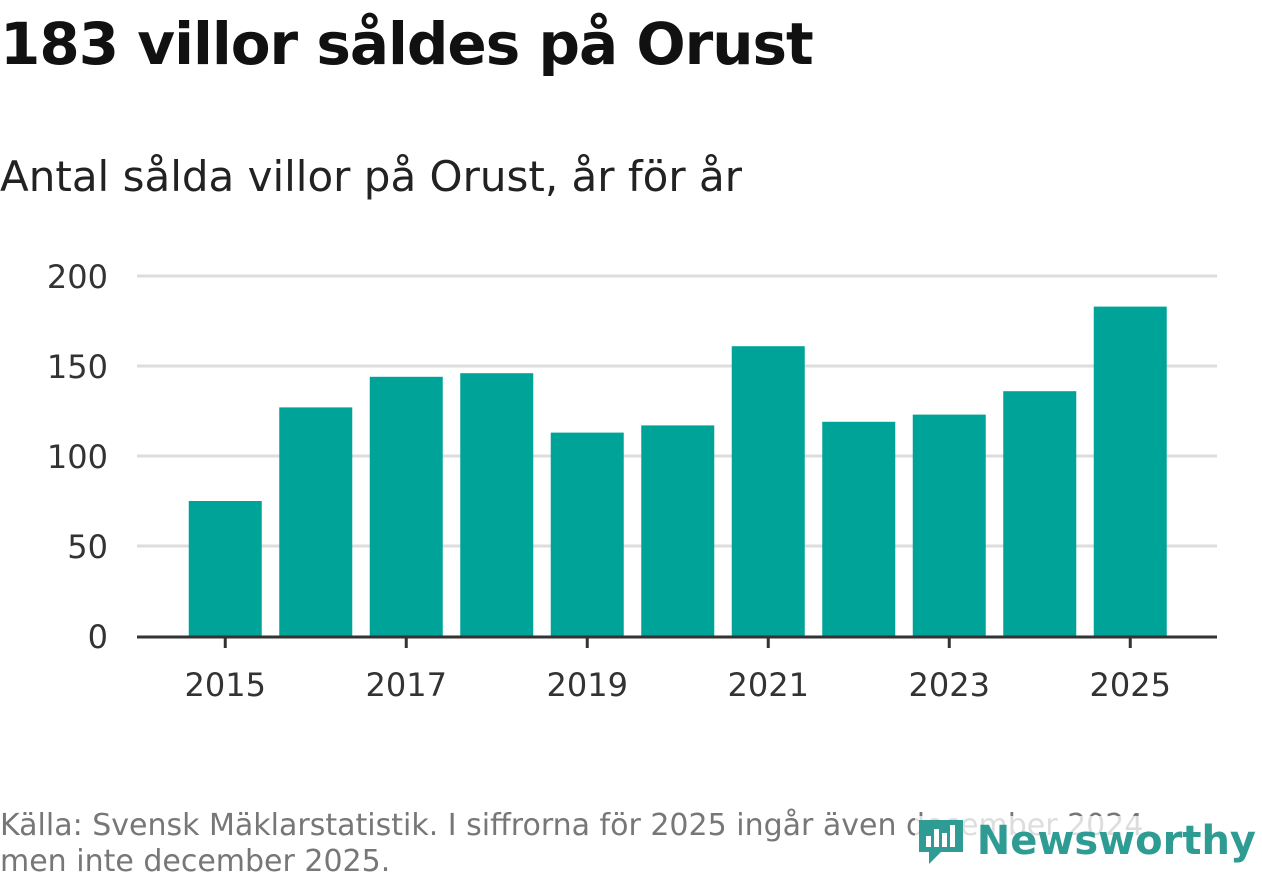  I want to click on bar-2015, so click(225, 568).